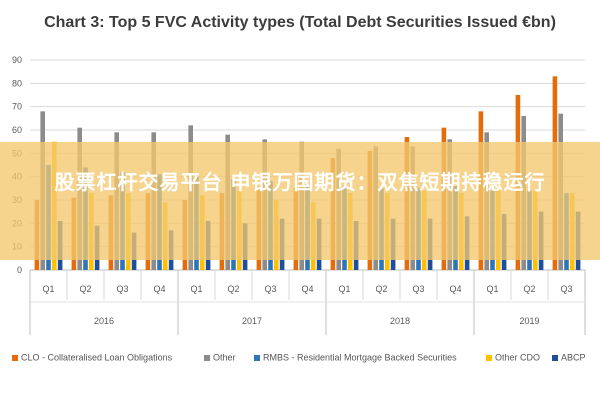  What do you see at coordinates (555, 357) in the screenshot?
I see `legend-swatch-abcp` at bounding box center [555, 357].